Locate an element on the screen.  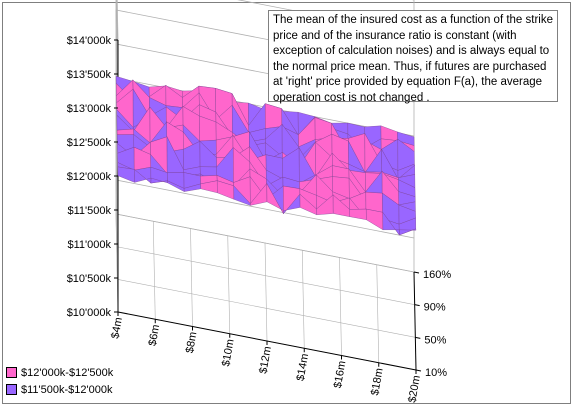
legend-label: $11'500k-$12'000k is located at coordinates (67, 389).